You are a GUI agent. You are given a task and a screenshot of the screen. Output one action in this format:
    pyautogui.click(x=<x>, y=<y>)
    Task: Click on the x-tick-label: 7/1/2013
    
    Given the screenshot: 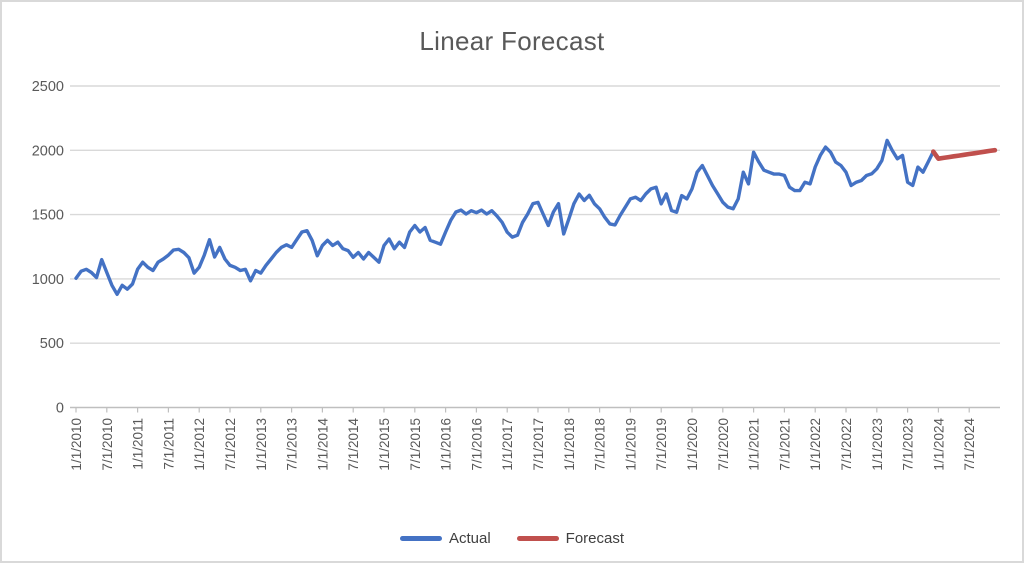 What is the action you would take?
    pyautogui.click(x=292, y=444)
    